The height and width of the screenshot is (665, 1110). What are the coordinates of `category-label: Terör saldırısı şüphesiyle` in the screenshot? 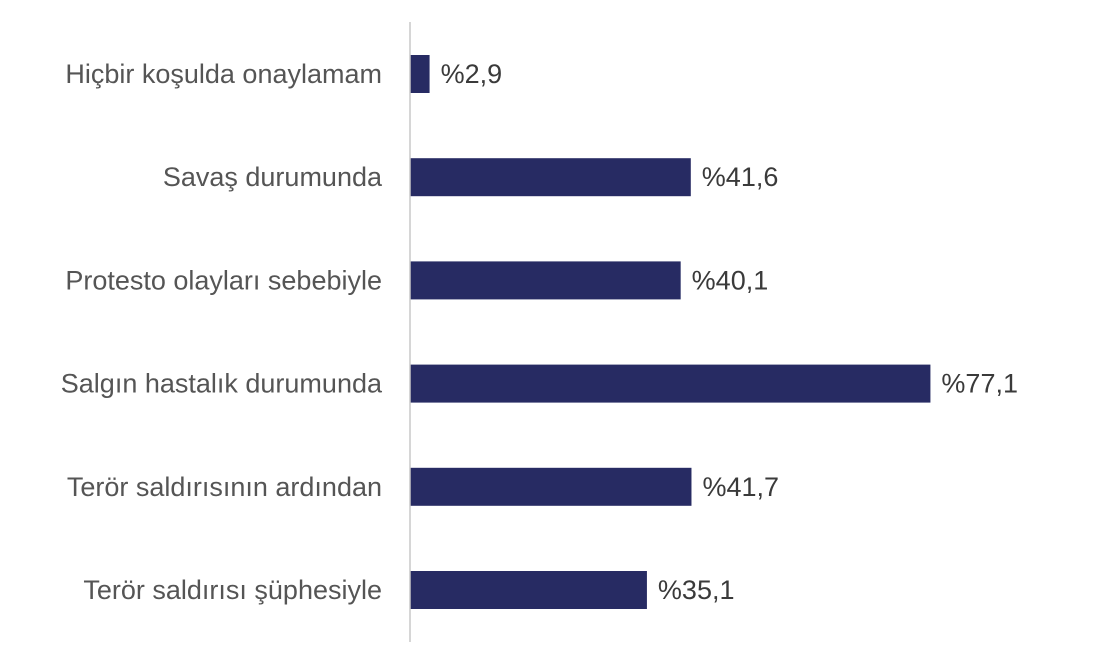 It's located at (232, 590).